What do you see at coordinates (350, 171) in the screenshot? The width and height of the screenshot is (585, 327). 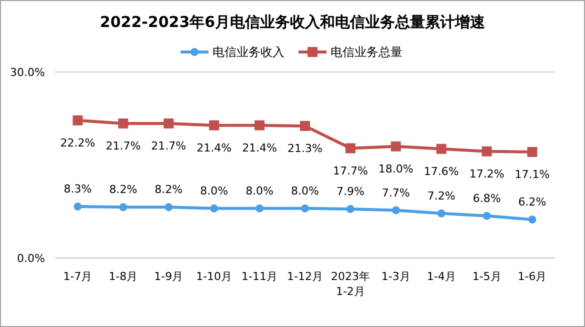 I see `data-label: 17.7%` at bounding box center [350, 171].